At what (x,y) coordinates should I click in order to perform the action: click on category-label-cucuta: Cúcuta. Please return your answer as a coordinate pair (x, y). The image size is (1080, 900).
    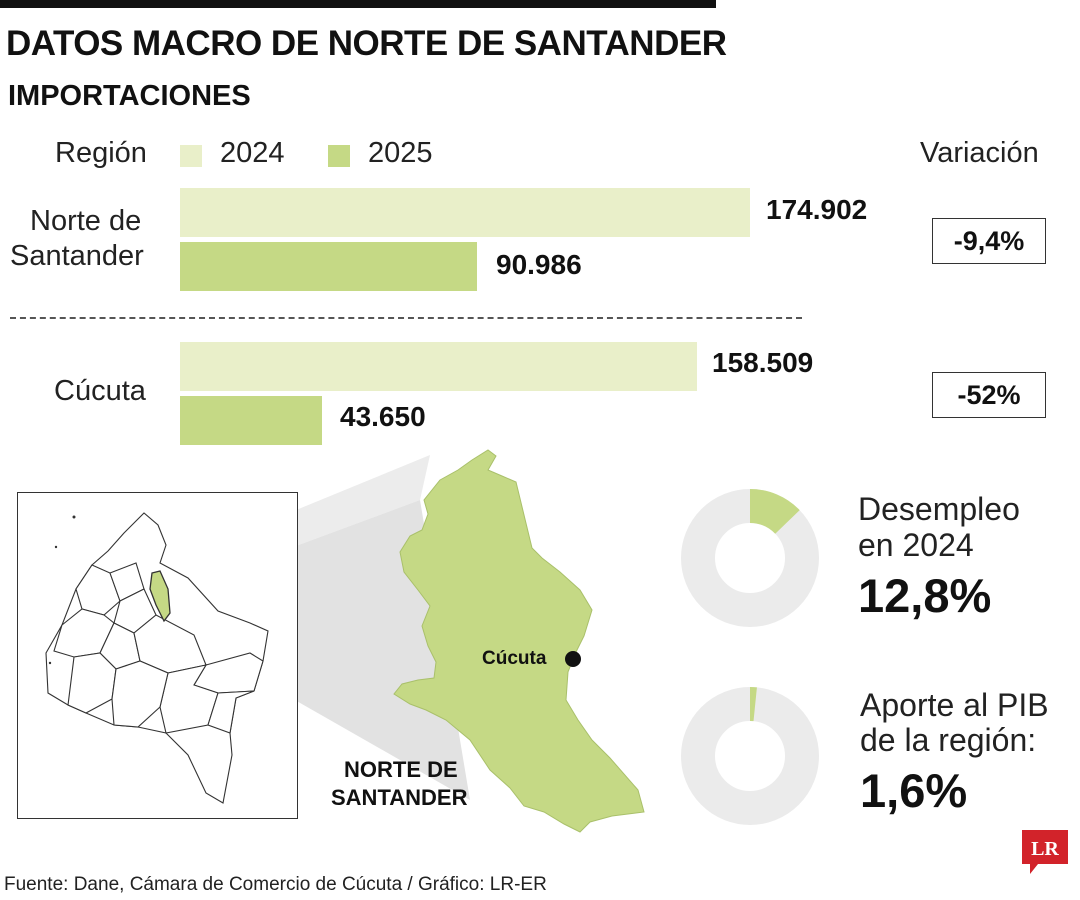
    Looking at the image, I should click on (100, 391).